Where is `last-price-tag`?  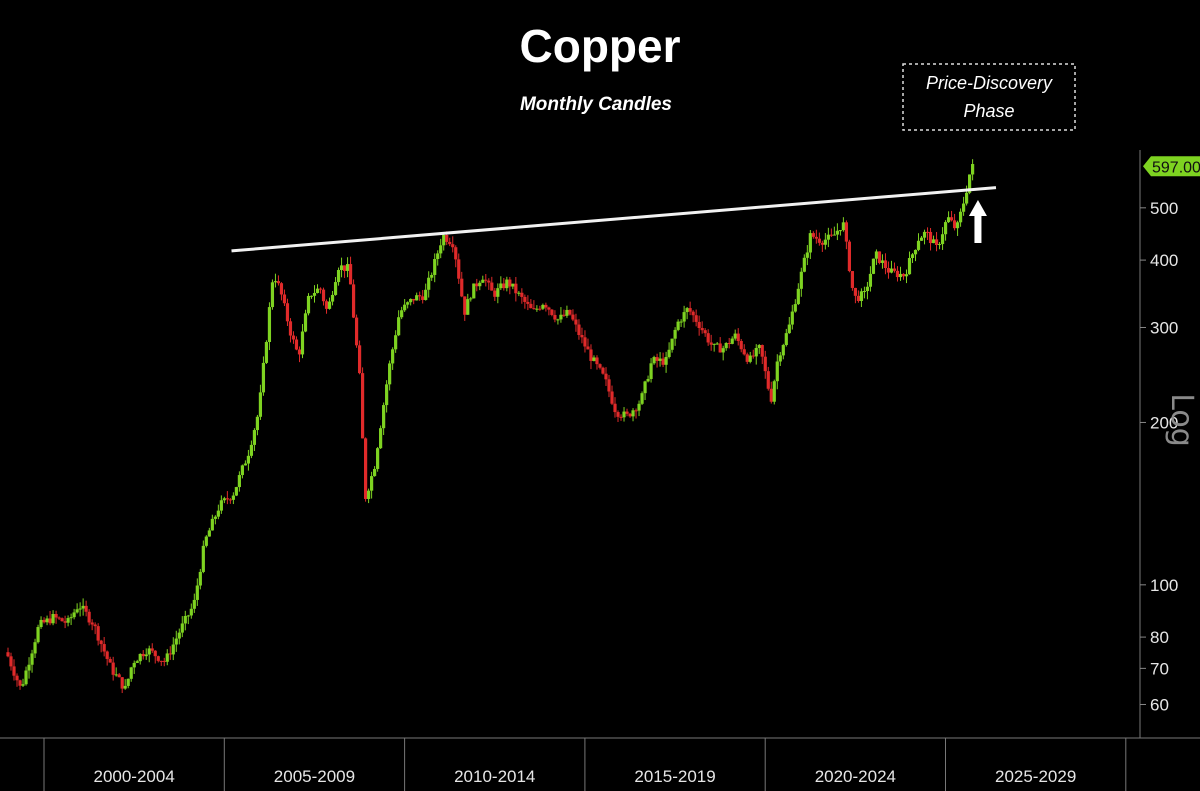 last-price-tag is located at coordinates (1171, 166).